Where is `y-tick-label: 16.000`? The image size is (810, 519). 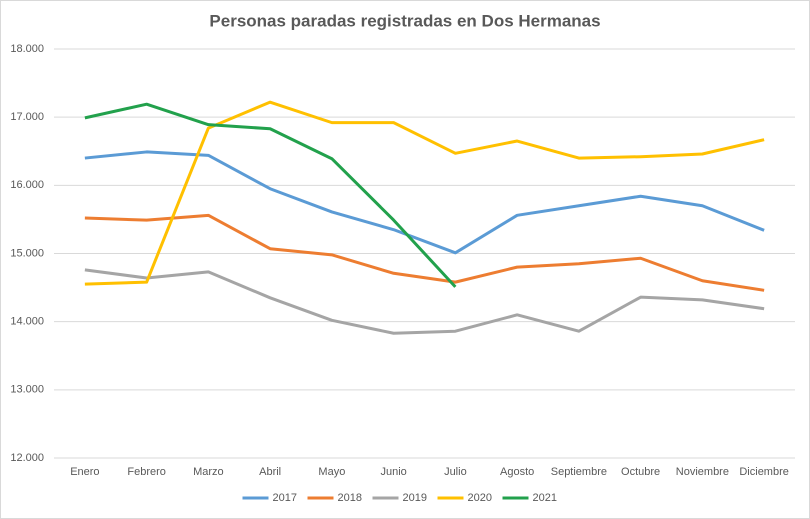
y-tick-label: 16.000 is located at coordinates (27, 185).